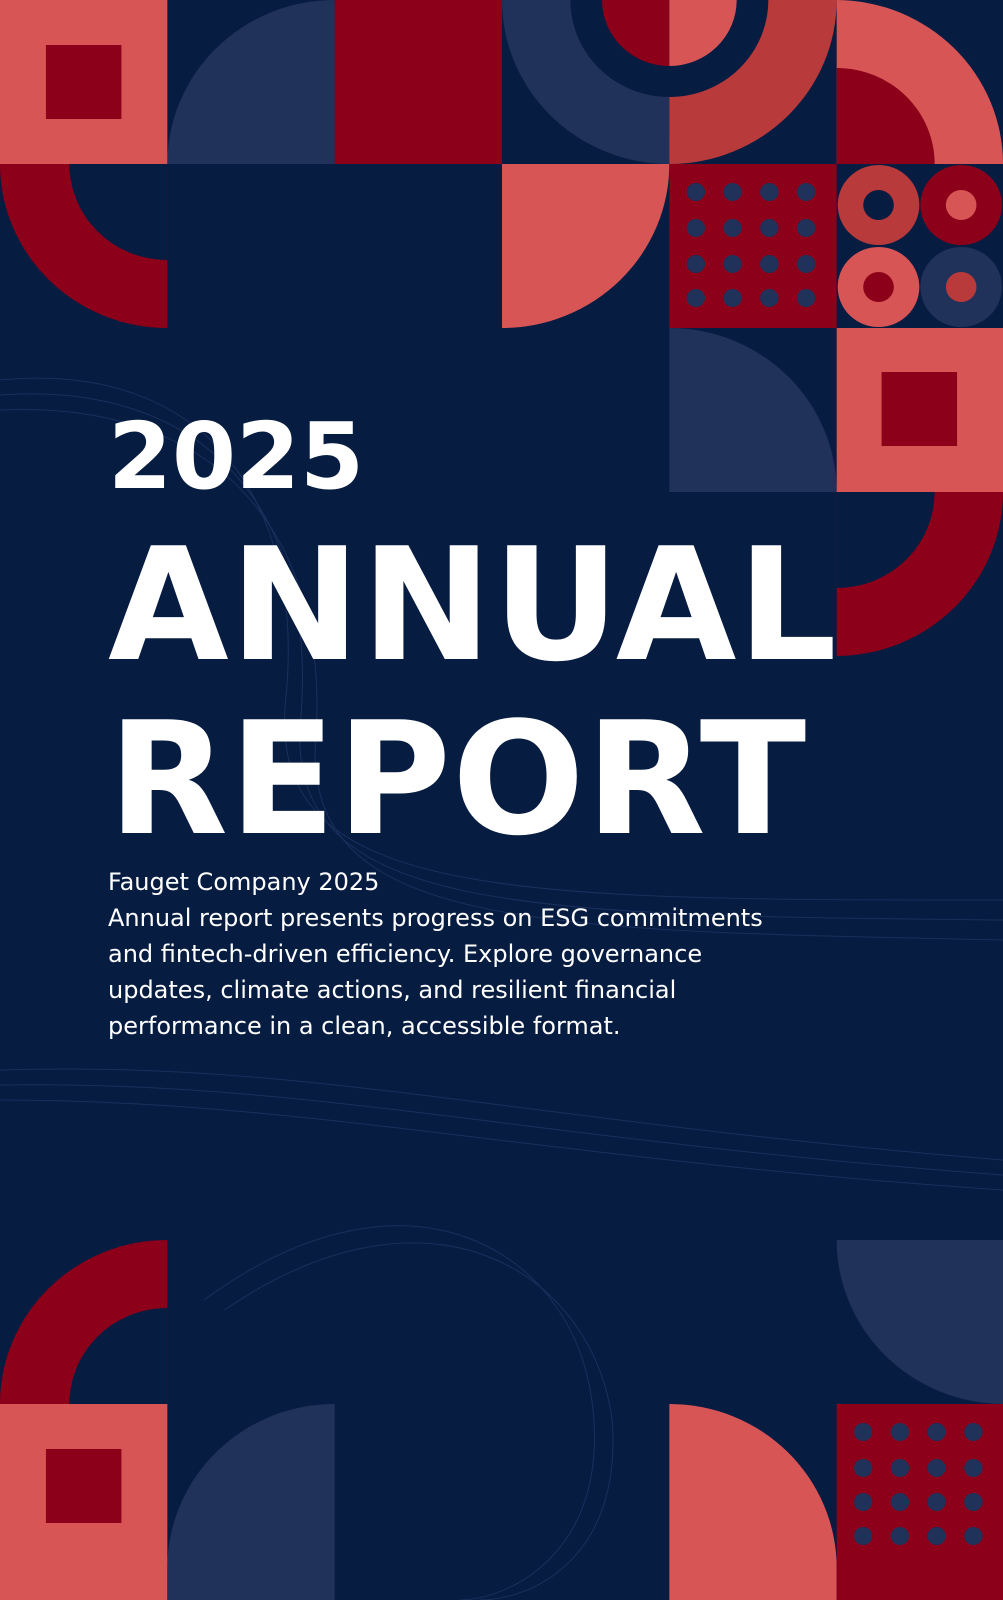 The width and height of the screenshot is (1003, 1600). Describe the element at coordinates (236, 456) in the screenshot. I see `year: 2025` at that location.